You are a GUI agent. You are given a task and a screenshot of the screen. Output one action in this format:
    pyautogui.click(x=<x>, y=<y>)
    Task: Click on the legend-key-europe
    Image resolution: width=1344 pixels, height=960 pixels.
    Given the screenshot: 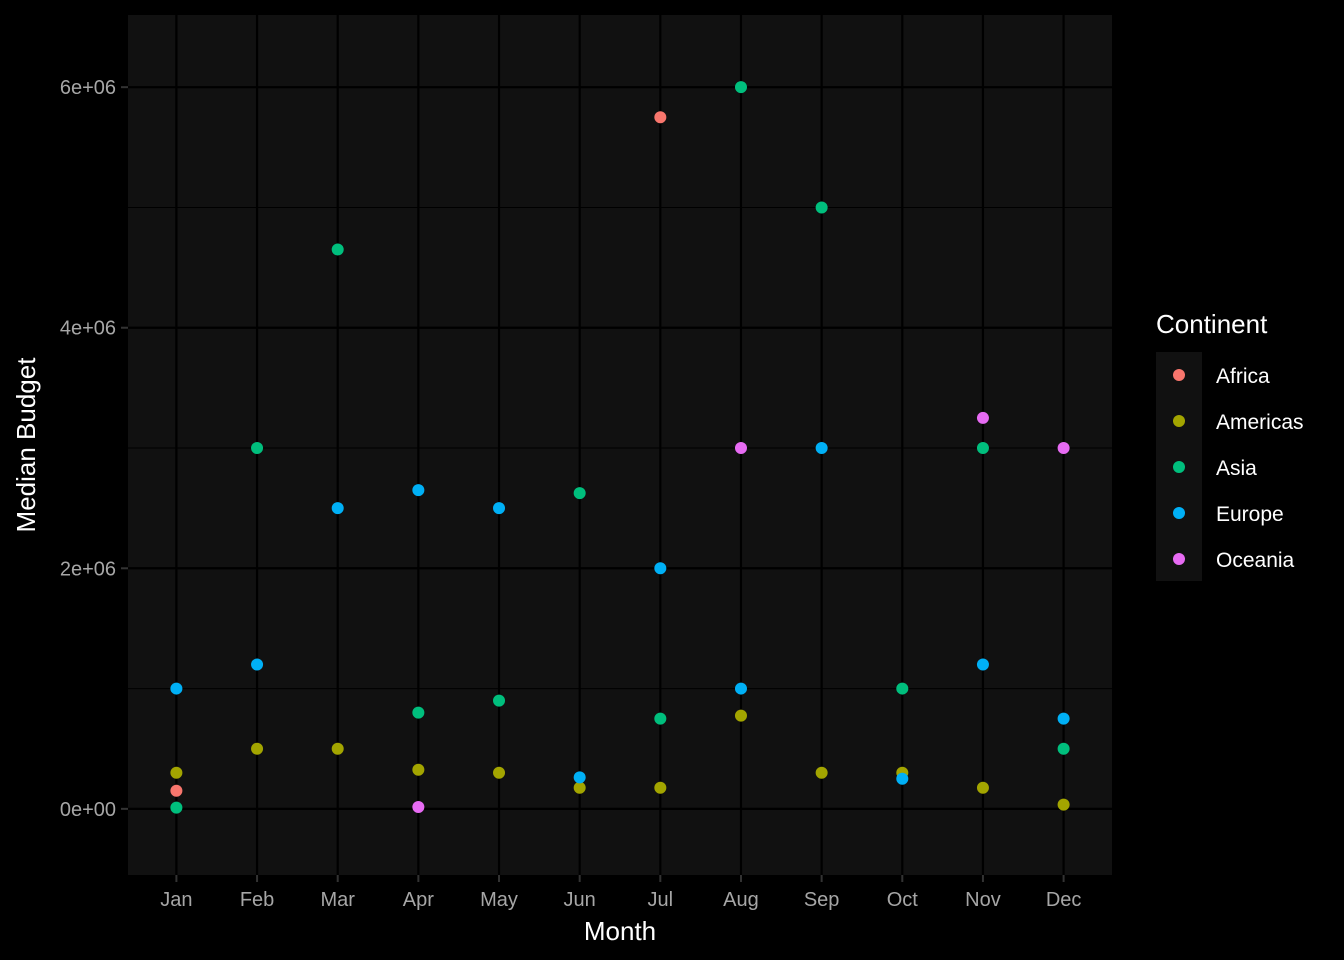 What is the action you would take?
    pyautogui.click(x=1179, y=513)
    